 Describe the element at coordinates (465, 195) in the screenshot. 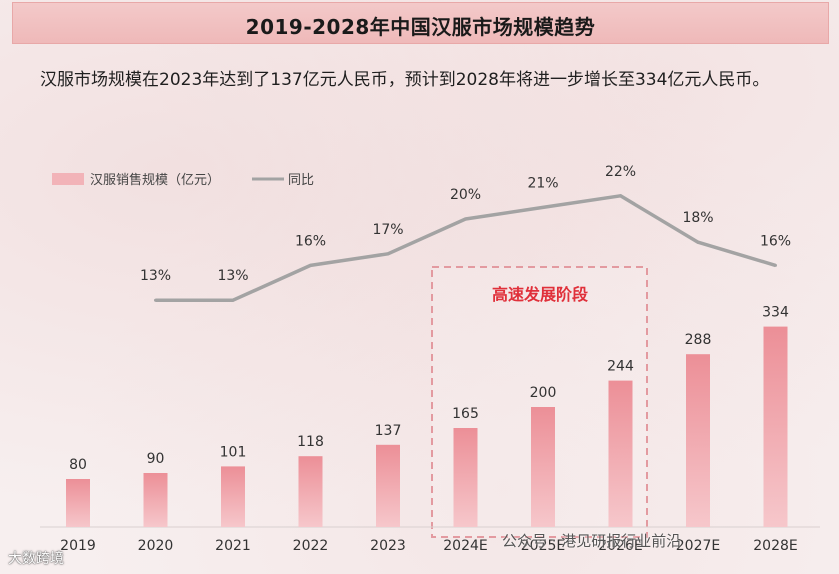

I see `yoy-value-label: 20%` at that location.